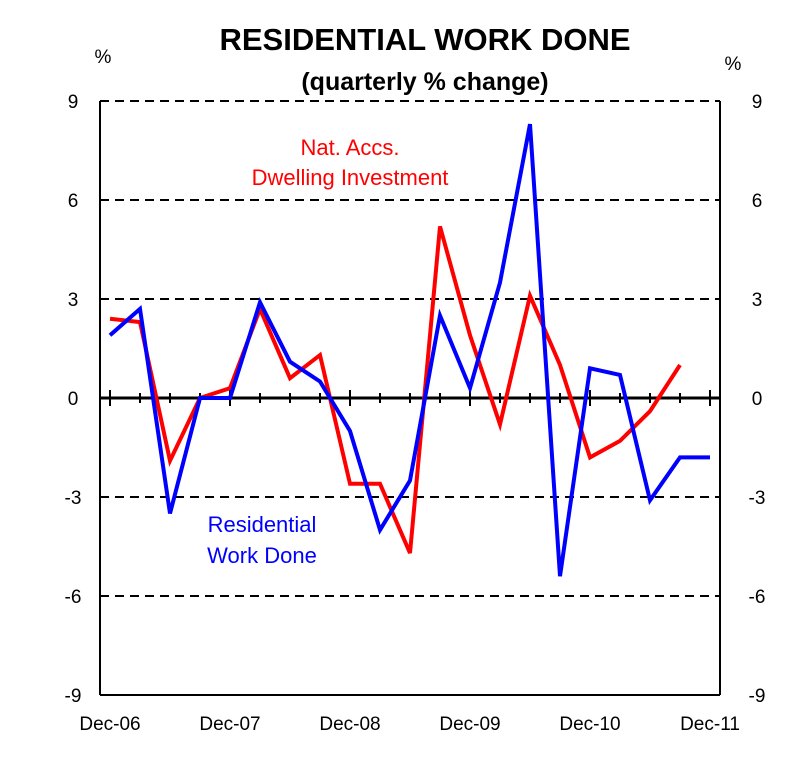 The width and height of the screenshot is (800, 775). What do you see at coordinates (262, 524) in the screenshot?
I see `annotation-residential-line-1: Residential` at bounding box center [262, 524].